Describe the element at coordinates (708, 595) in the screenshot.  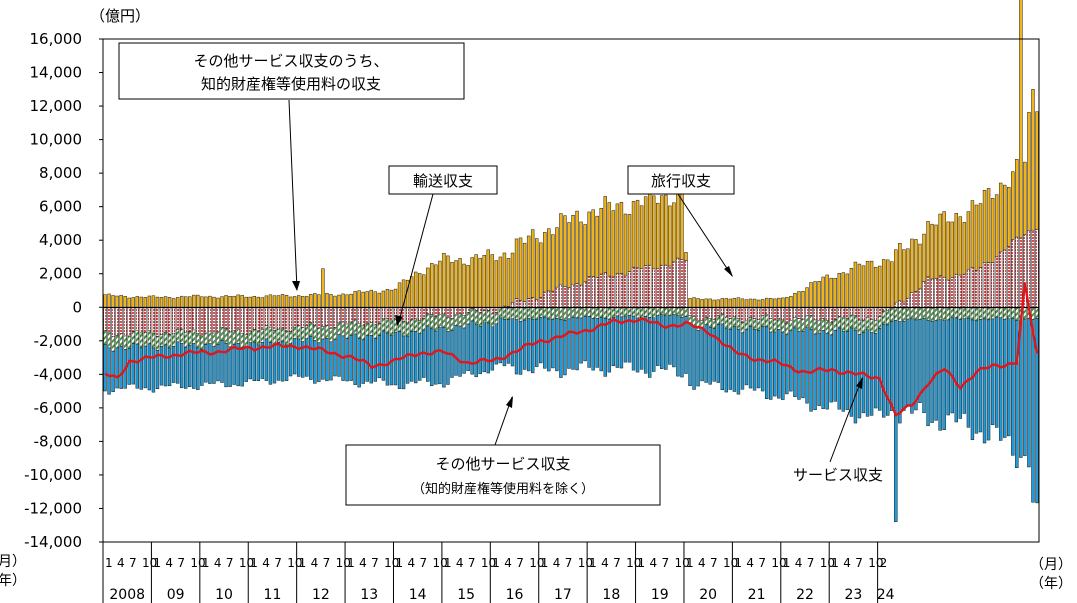
I see `year-tick-label: 20` at that location.